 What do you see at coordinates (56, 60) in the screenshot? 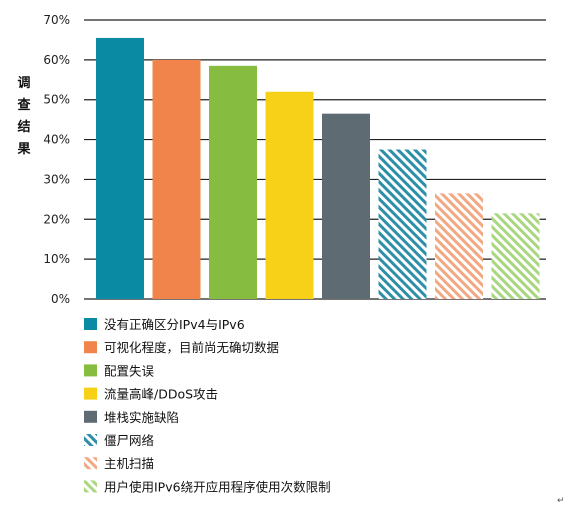
I see `y-tick-label: 60%` at bounding box center [56, 60].